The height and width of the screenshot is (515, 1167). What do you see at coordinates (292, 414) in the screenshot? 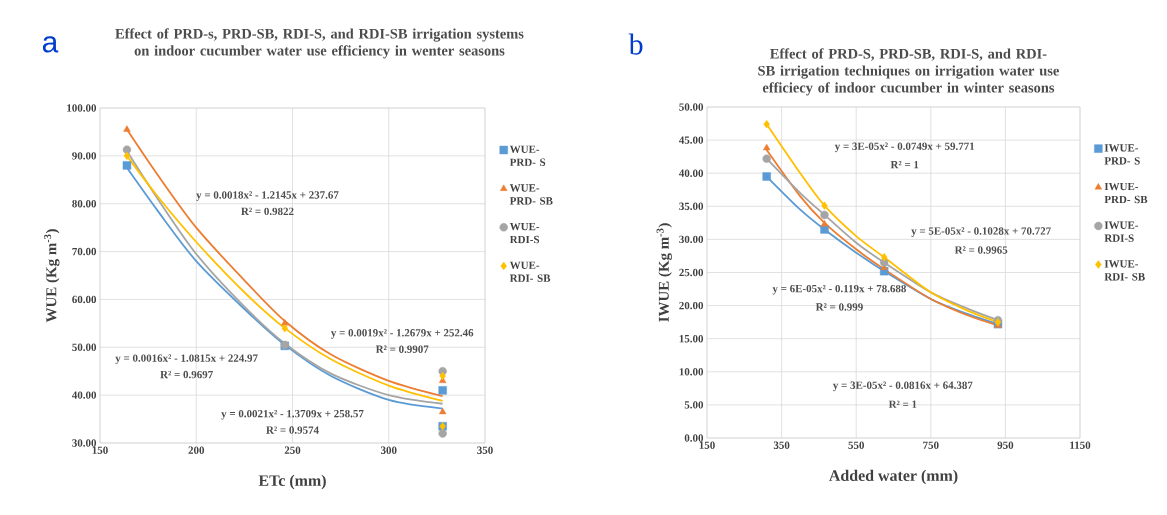
I see `annotation: y = 0.0021x² - 1.3709x + 258.57` at bounding box center [292, 414].